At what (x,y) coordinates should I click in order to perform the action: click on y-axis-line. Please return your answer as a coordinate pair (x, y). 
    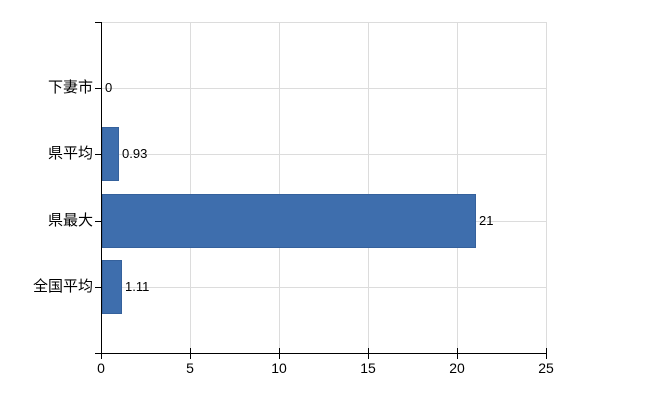
    Looking at the image, I should click on (101, 190).